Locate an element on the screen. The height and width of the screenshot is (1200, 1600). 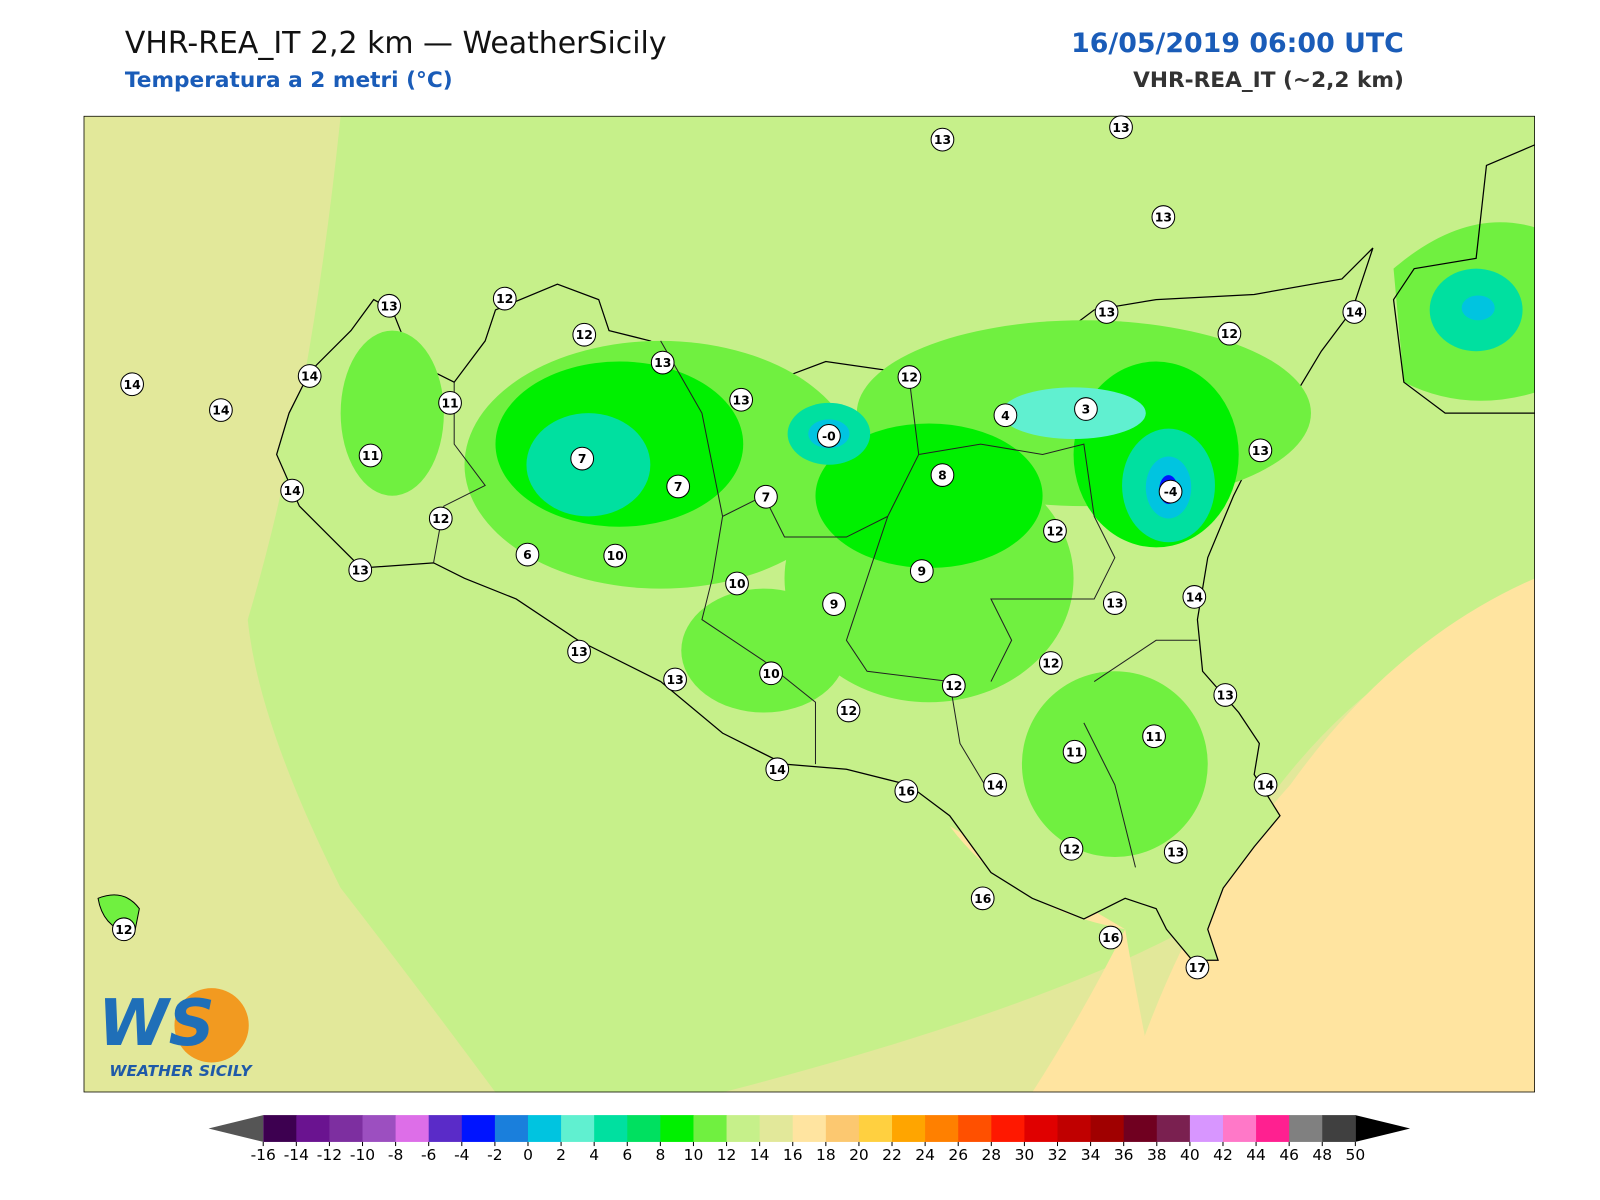
colorbar-tick-label: 44 is located at coordinates (1256, 1155).